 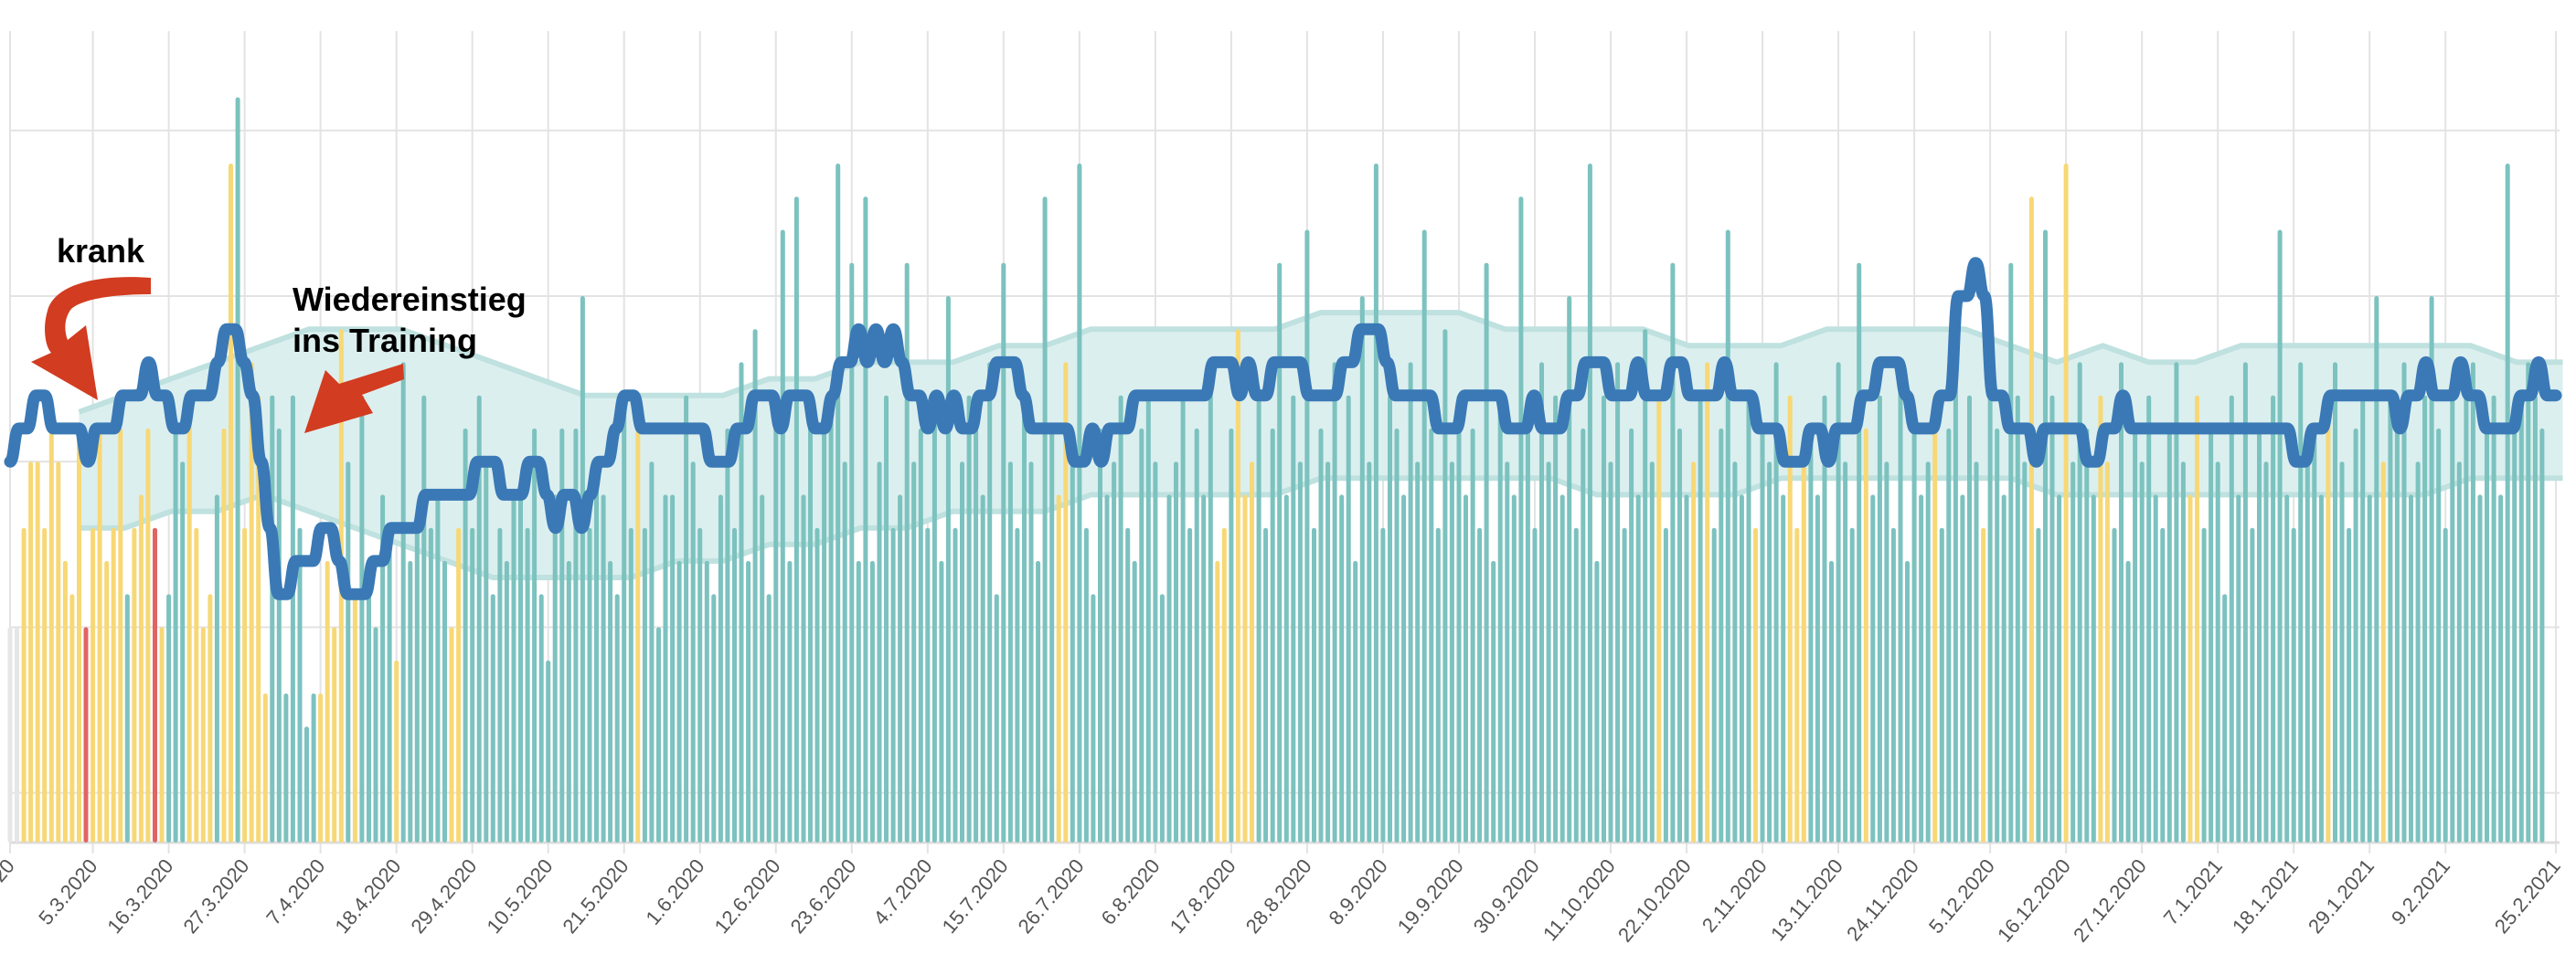 I want to click on x-tick-label: 13.11.2020, so click(x=1806, y=899).